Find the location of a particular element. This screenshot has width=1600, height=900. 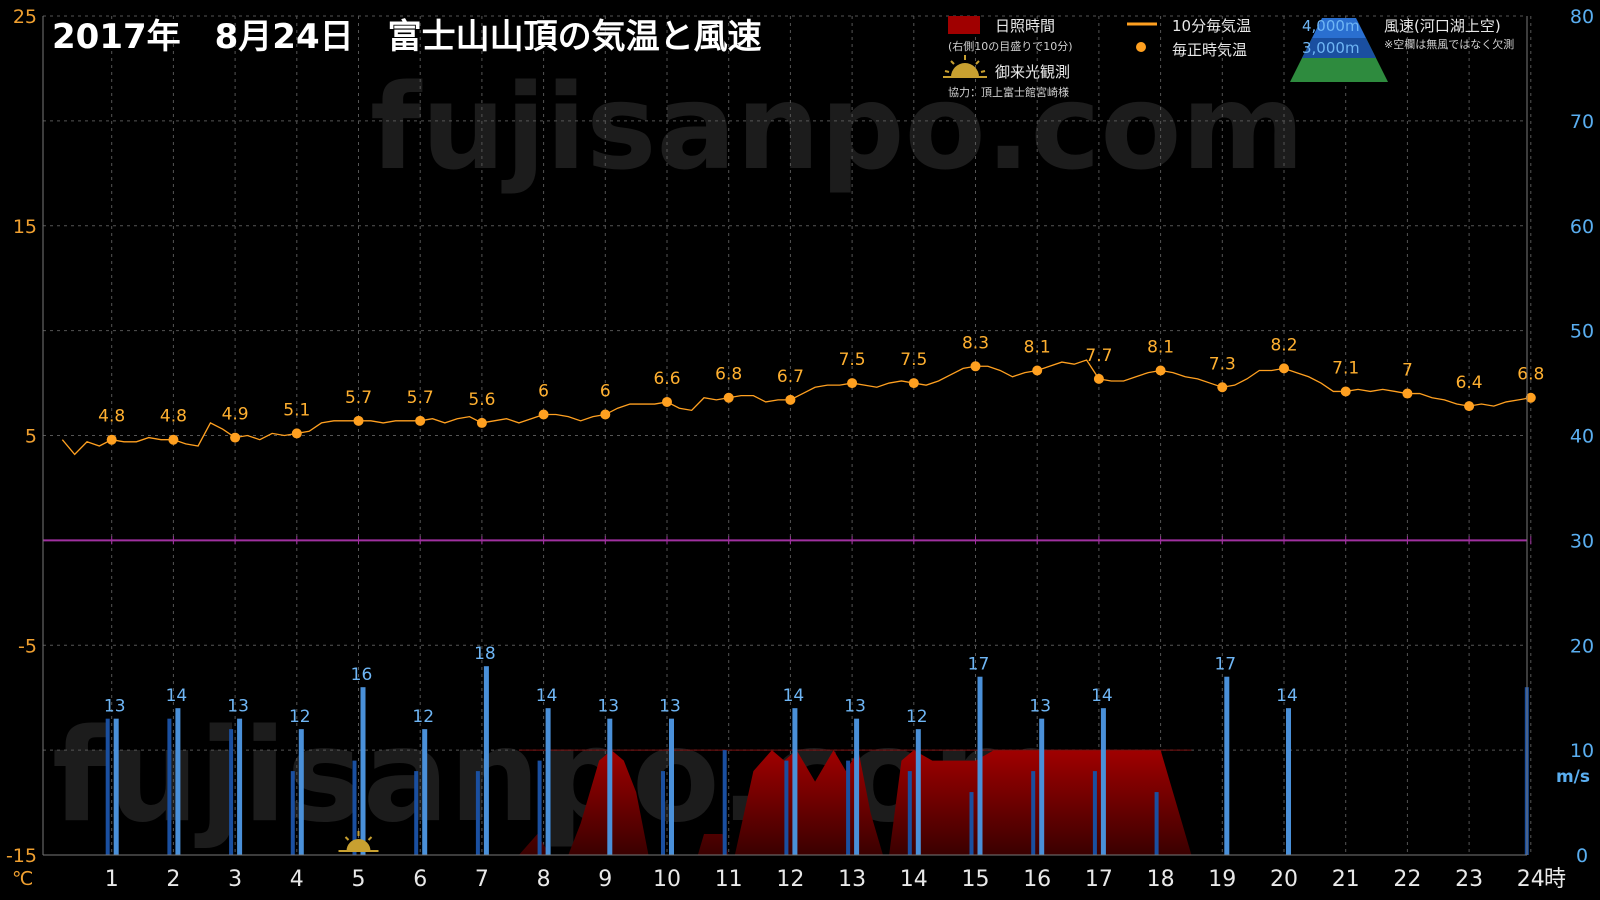

x-tick-label: 5 is located at coordinates (359, 879).